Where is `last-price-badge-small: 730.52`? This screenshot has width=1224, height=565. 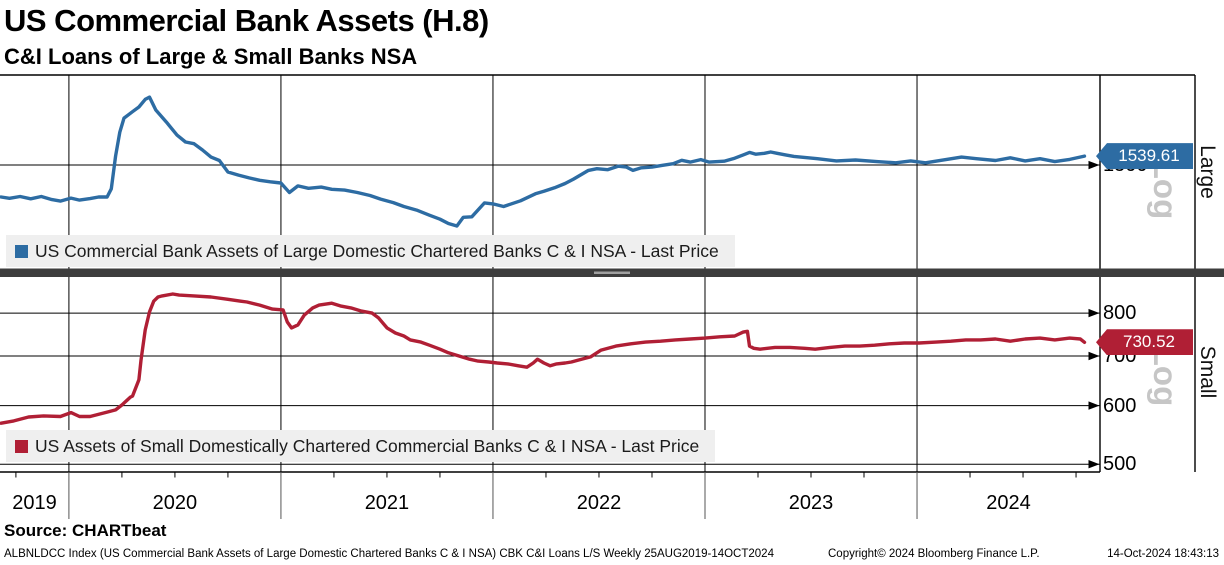
last-price-badge-small: 730.52 is located at coordinates (1144, 342).